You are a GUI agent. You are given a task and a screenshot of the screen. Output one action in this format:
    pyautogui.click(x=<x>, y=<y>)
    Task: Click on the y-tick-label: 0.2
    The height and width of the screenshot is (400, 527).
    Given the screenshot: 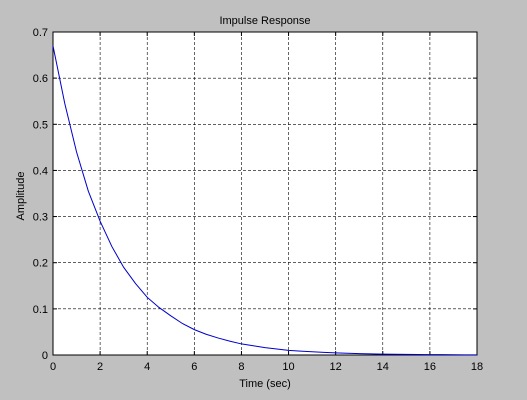 What is the action you would take?
    pyautogui.click(x=40, y=264)
    